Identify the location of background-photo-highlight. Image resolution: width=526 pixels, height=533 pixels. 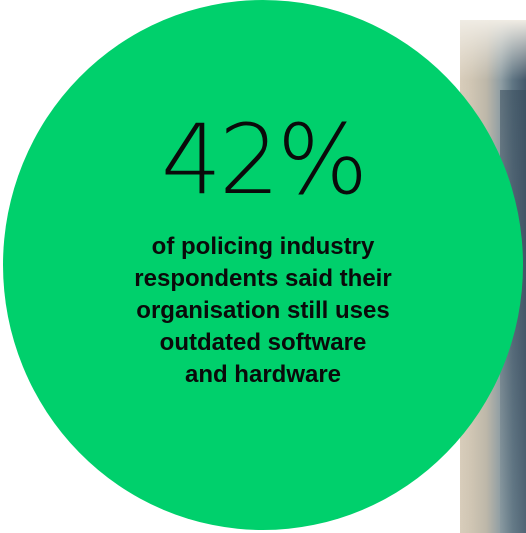
(493, 50).